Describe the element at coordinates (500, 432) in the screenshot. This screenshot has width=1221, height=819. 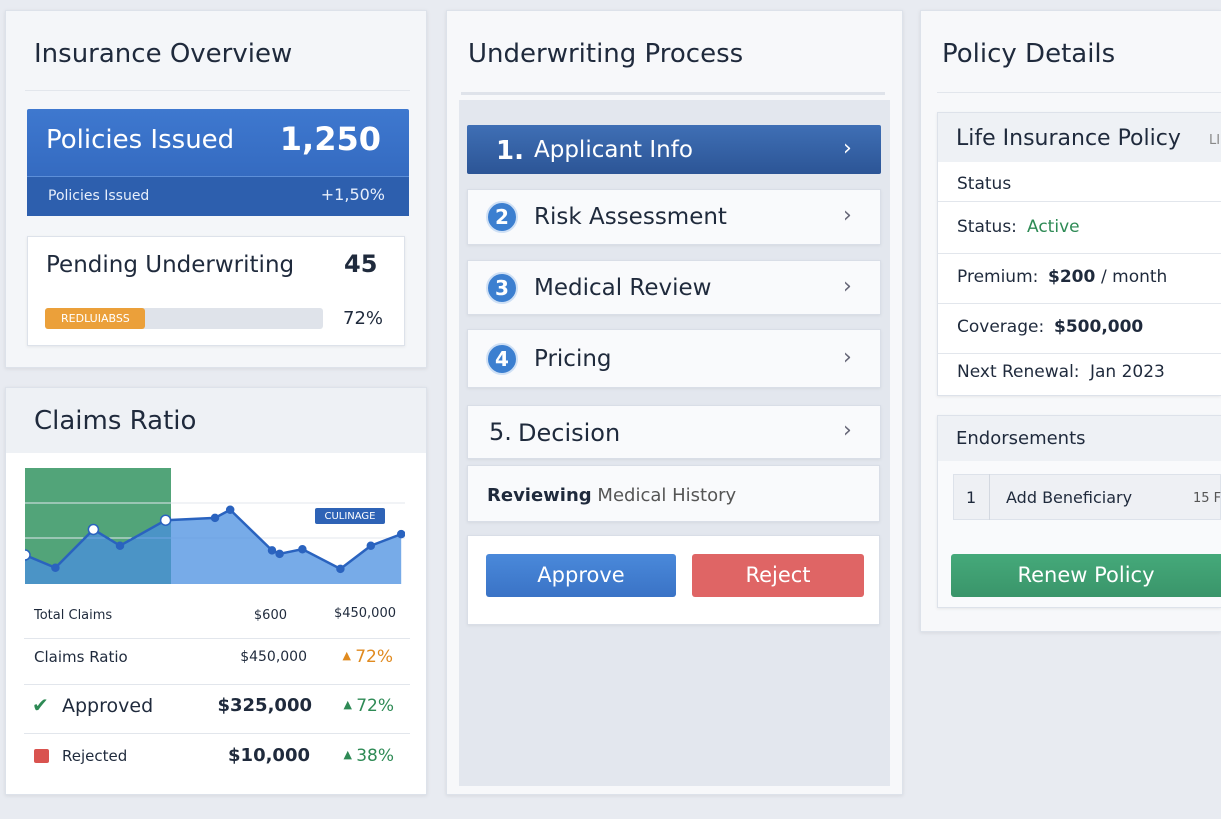
I see `step-number: 5.` at that location.